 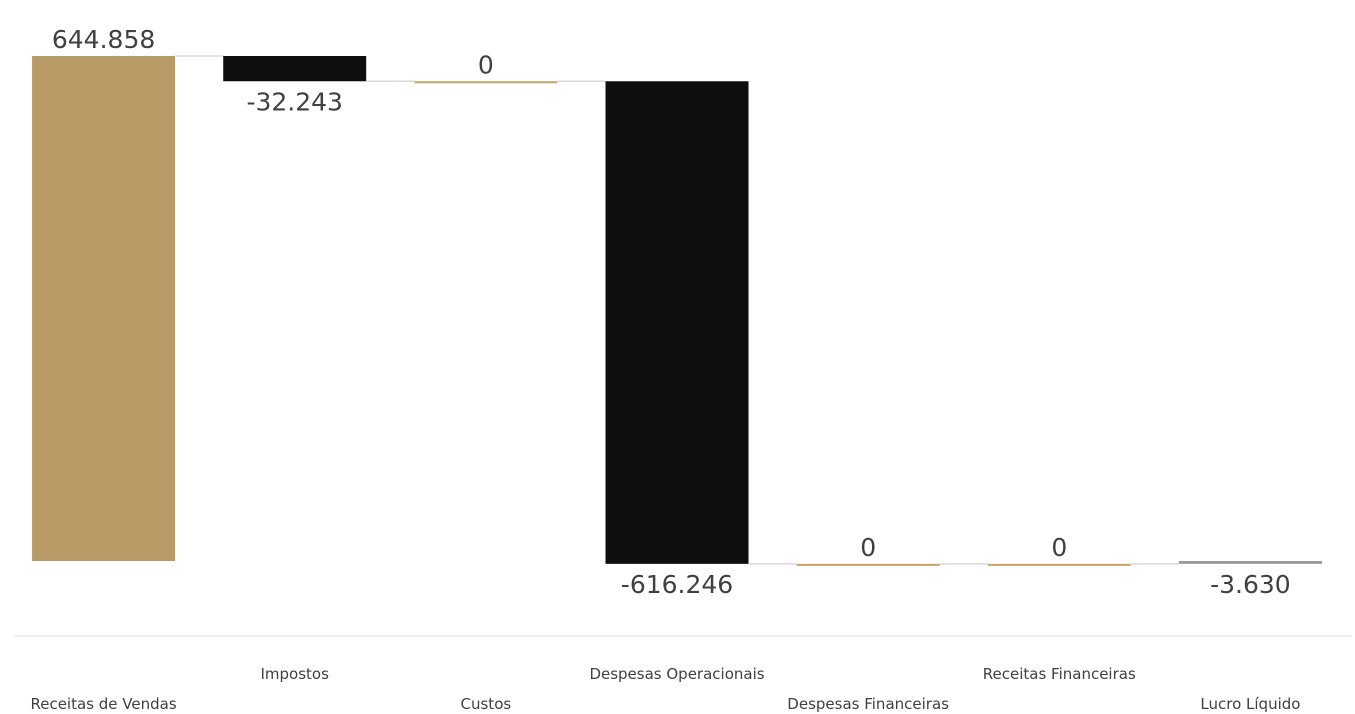 What do you see at coordinates (676, 674) in the screenshot?
I see `x-tick-label: Despesas Operacionais` at bounding box center [676, 674].